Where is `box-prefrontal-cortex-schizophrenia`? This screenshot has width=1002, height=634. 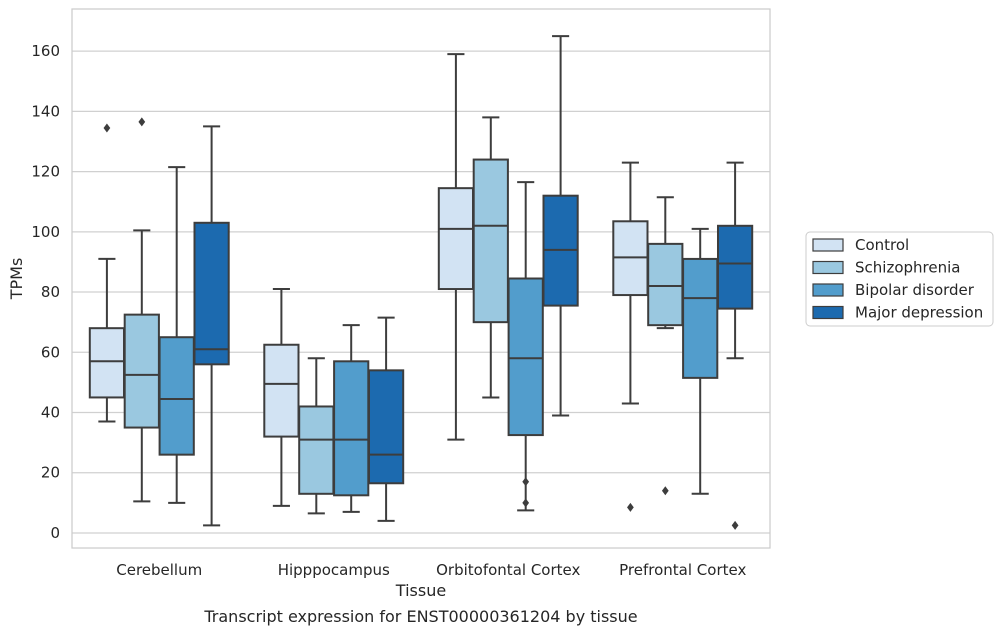 box-prefrontal-cortex-schizophrenia is located at coordinates (665, 346).